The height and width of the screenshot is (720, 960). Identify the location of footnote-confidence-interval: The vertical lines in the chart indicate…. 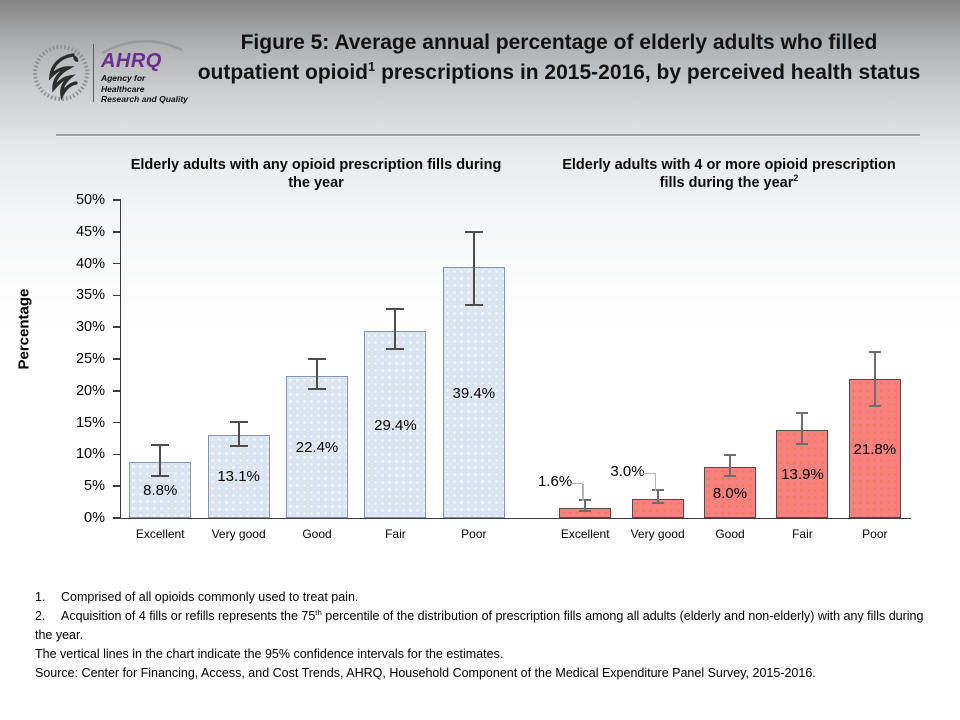
(269, 654).